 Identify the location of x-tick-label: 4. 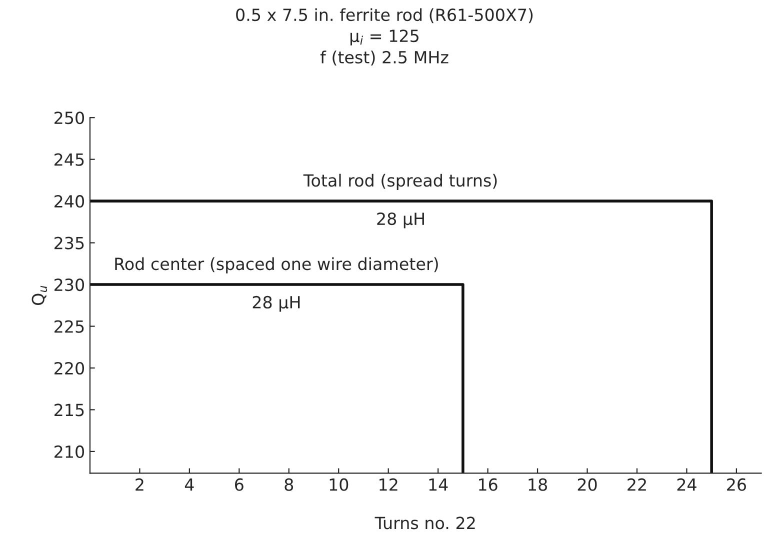
(189, 484).